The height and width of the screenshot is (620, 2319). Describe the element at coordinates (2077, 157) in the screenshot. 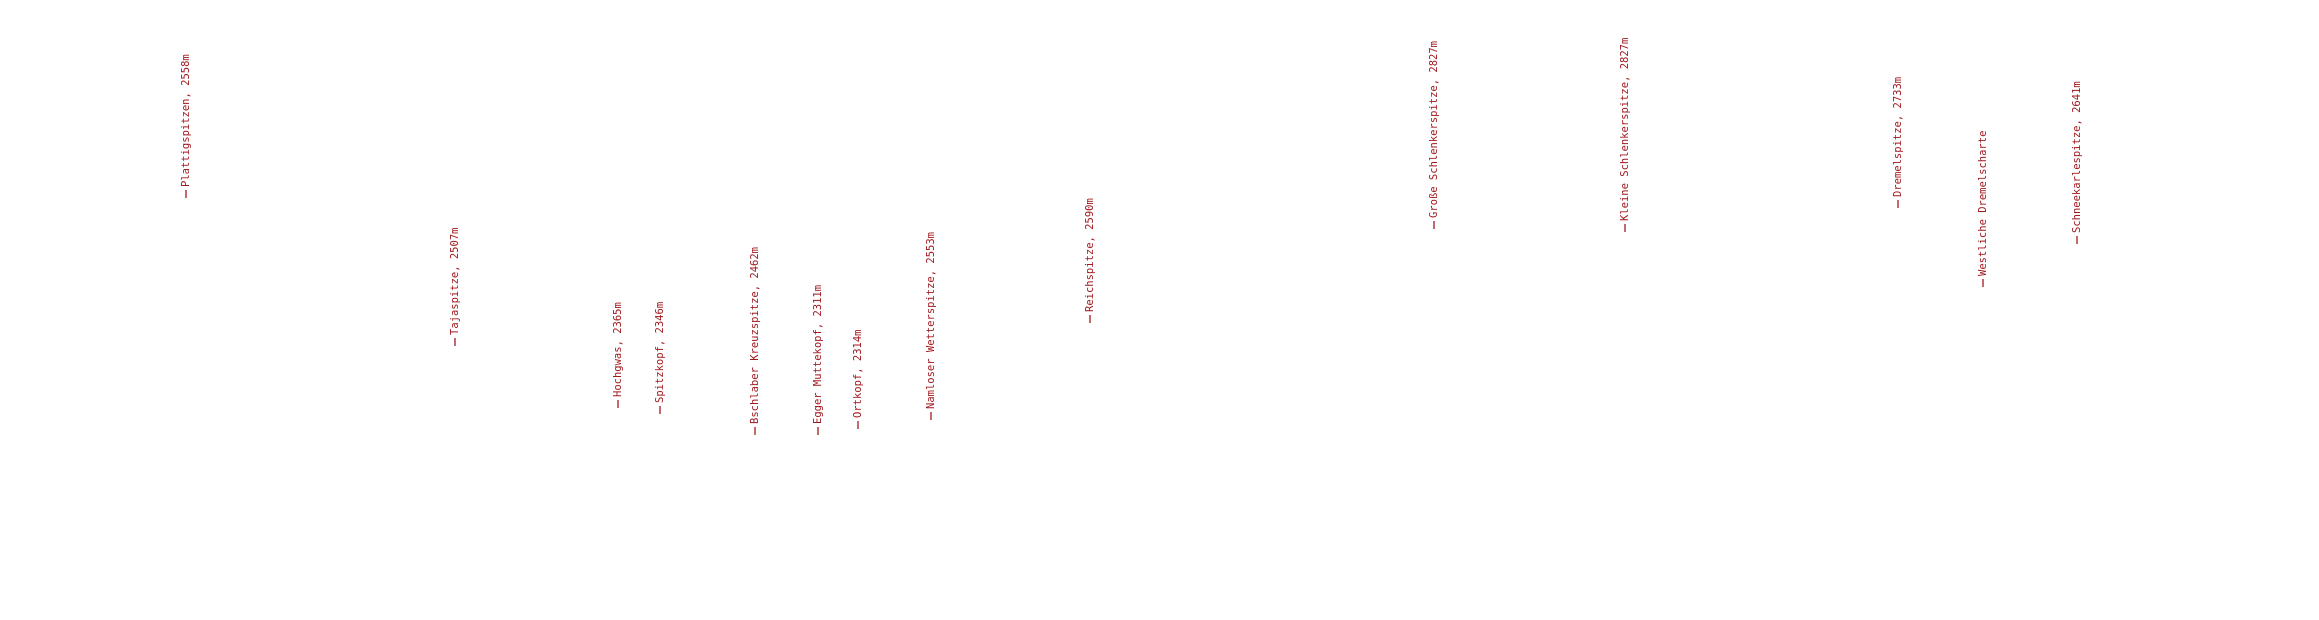

I see `peak-label: Schneekarlespitze, 2641m` at that location.